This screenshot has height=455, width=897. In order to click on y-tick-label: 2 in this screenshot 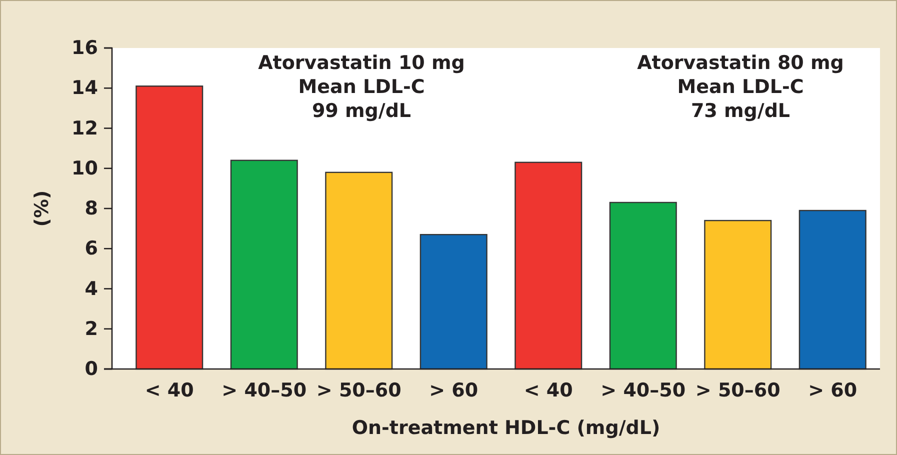, I will do `click(91, 329)`.